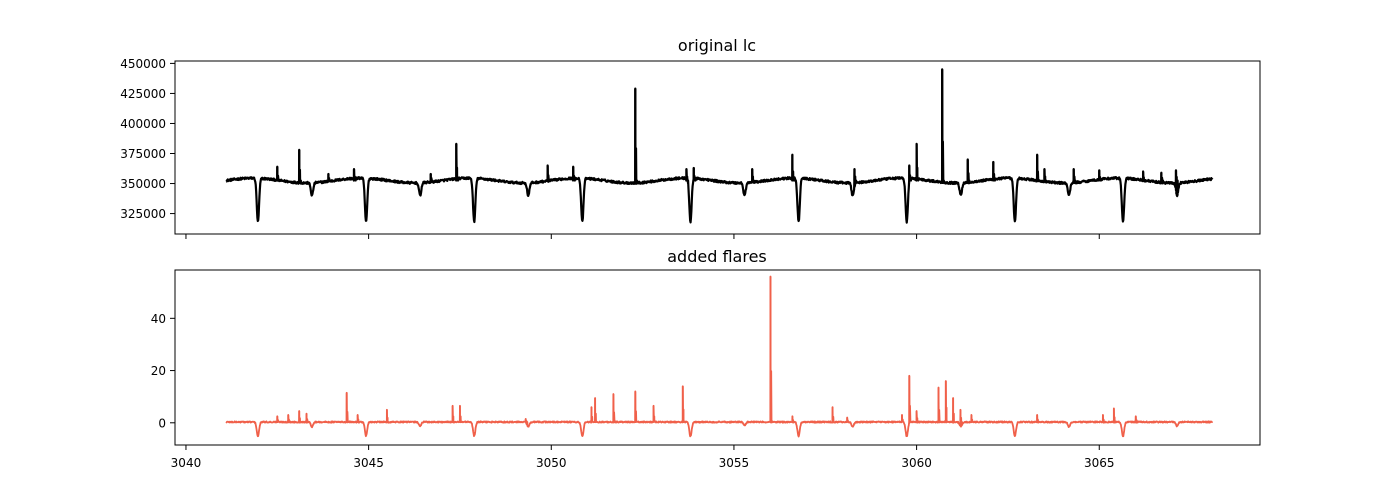  Describe the element at coordinates (717, 256) in the screenshot. I see `bottom-panel-title: added flares` at that location.